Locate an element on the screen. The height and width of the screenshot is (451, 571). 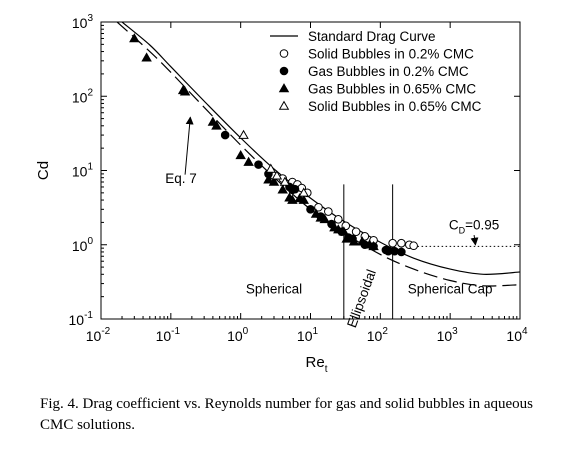
x-tick-label: 10⁻¹ is located at coordinates (168, 335).